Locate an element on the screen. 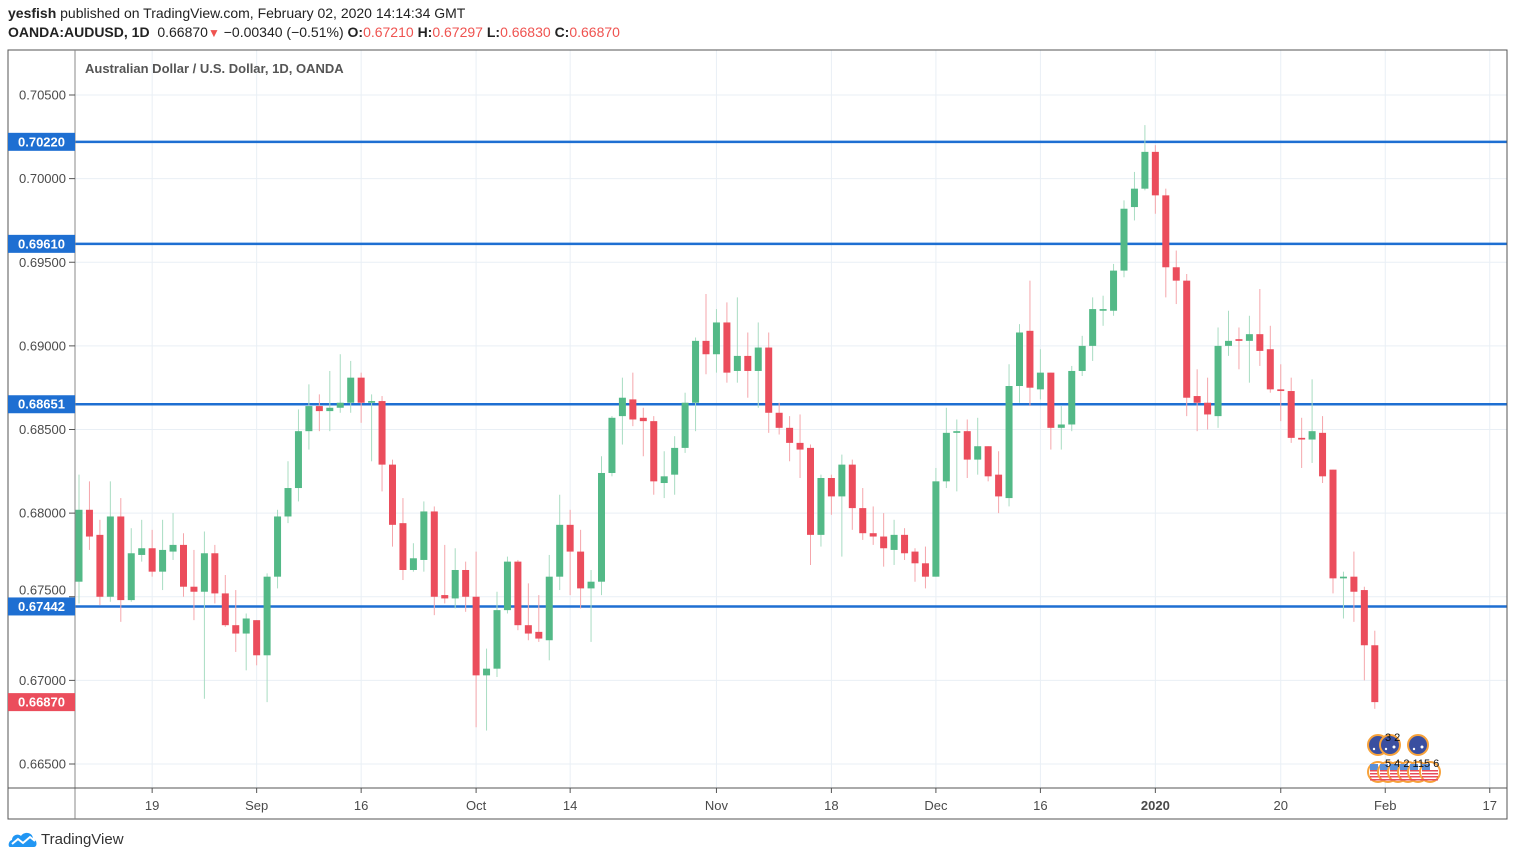 This screenshot has height=861, width=1515. tradingview-logo: TradingView is located at coordinates (66, 839).